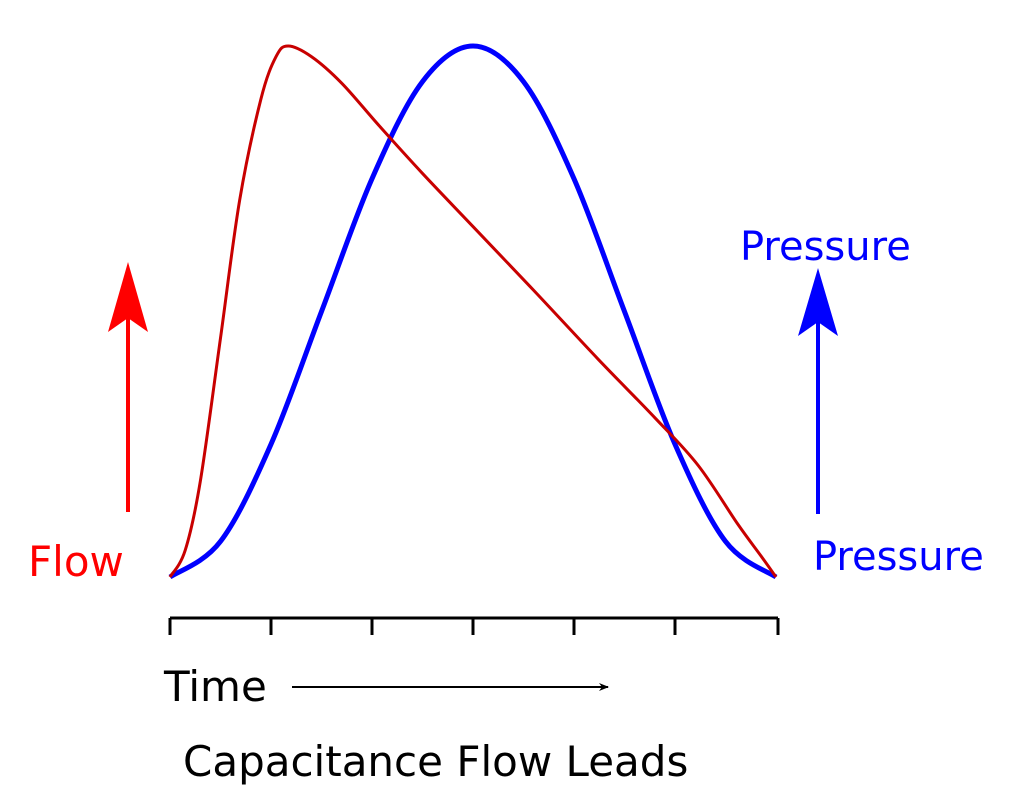 The image size is (1024, 800). What do you see at coordinates (215, 686) in the screenshot?
I see `time-label: Time` at bounding box center [215, 686].